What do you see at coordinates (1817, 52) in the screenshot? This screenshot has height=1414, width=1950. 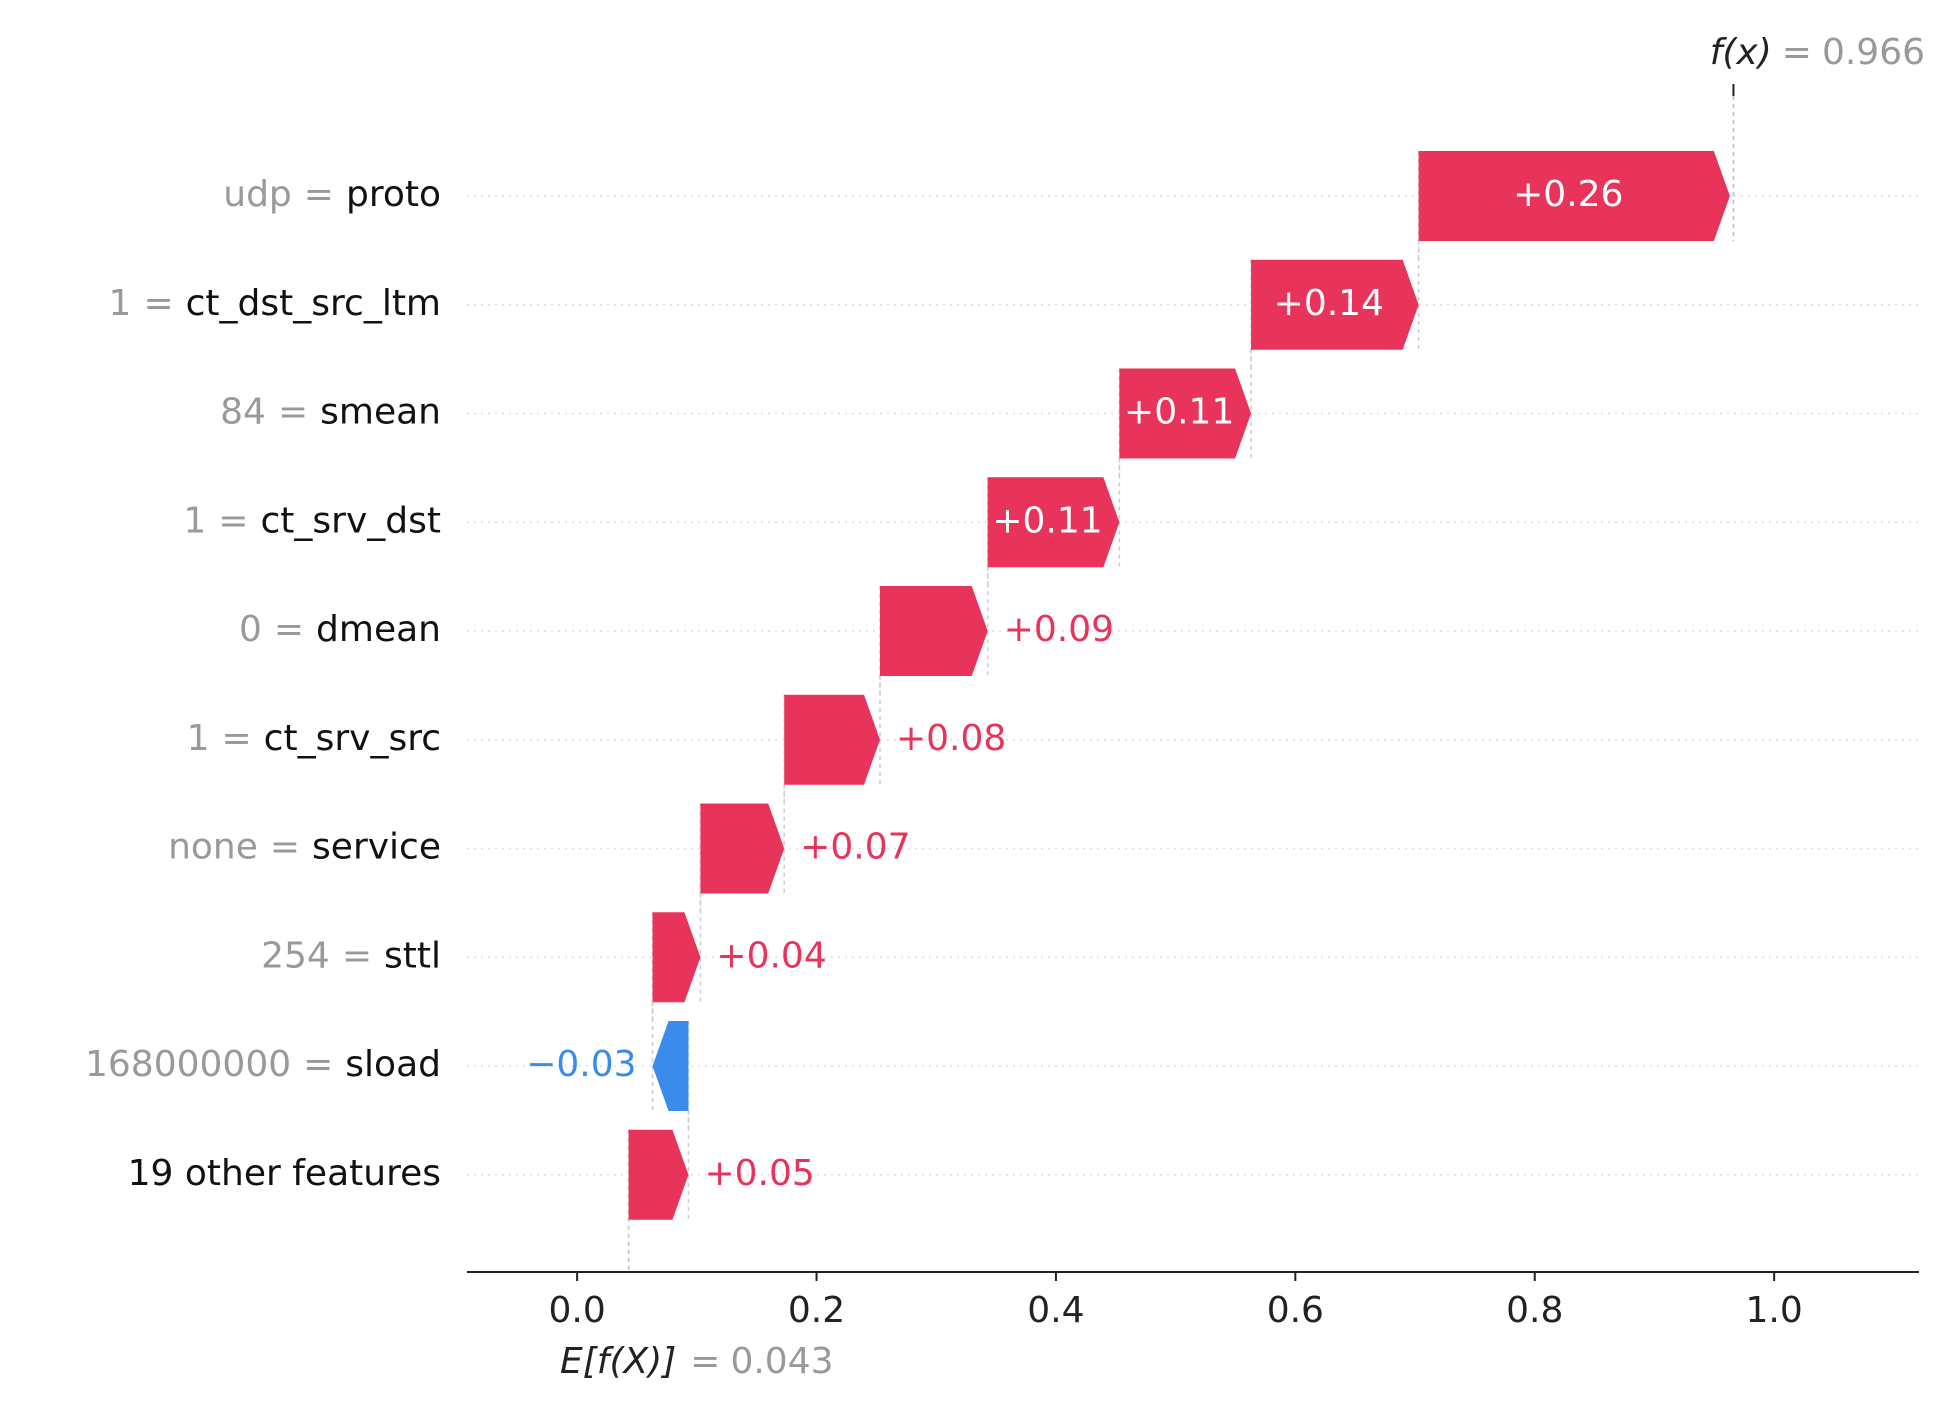 I see `output-annotation: f(x) = 0.966` at bounding box center [1817, 52].